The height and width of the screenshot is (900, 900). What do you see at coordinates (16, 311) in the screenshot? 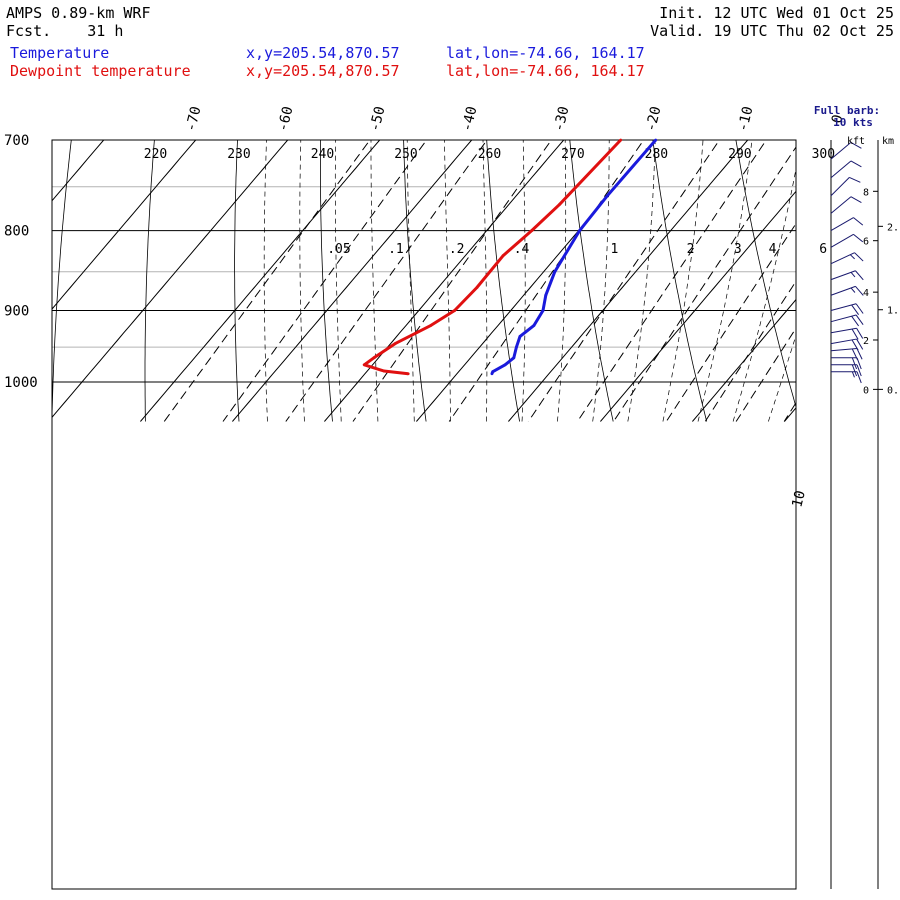
I see `pressure-tick-label: 900` at bounding box center [16, 311].